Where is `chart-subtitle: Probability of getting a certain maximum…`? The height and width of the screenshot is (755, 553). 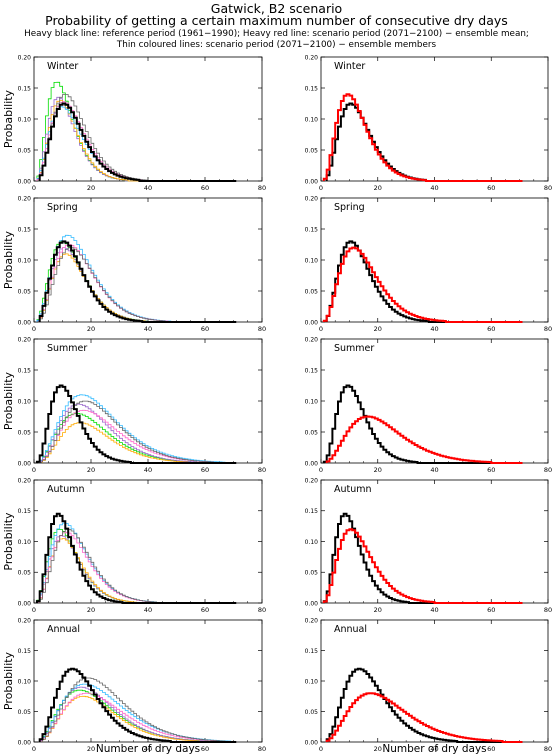
chart-subtitle: Probability of getting a certain maximum… is located at coordinates (276, 20).